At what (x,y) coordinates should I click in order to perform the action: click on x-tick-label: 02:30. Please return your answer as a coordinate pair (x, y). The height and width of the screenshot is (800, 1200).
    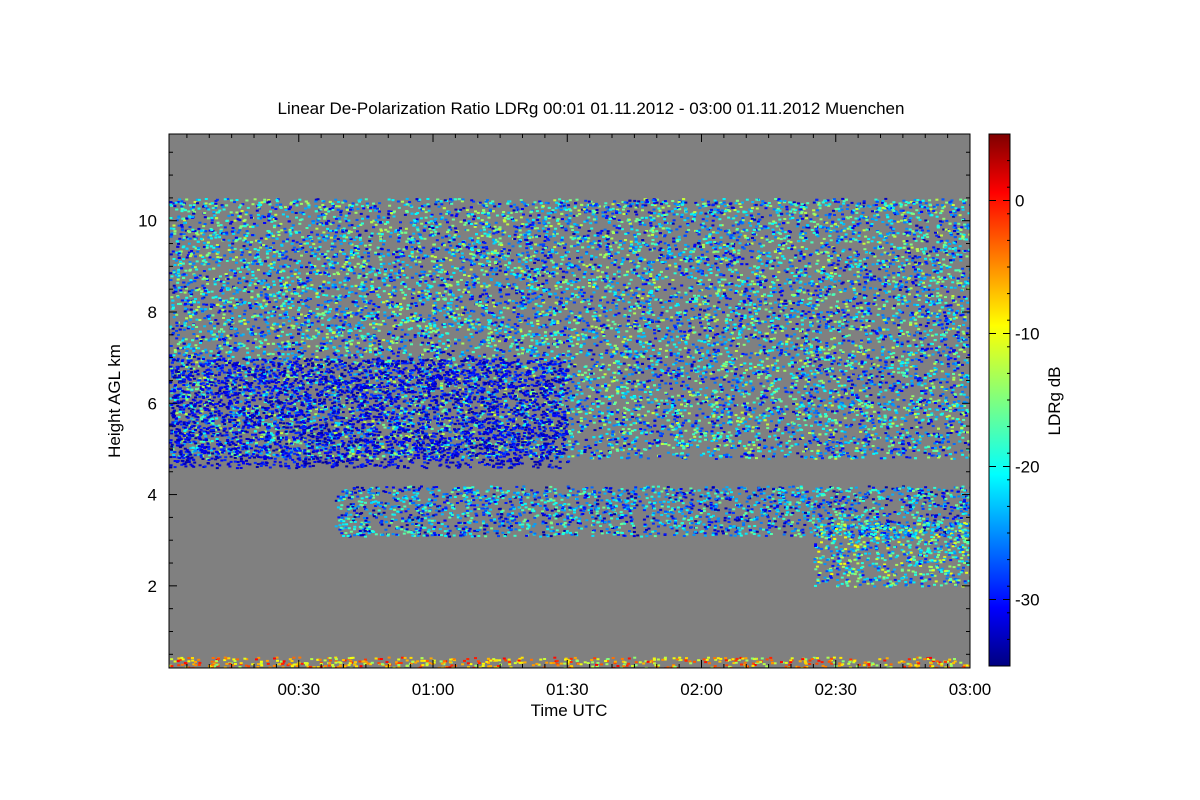
    Looking at the image, I should click on (835, 689).